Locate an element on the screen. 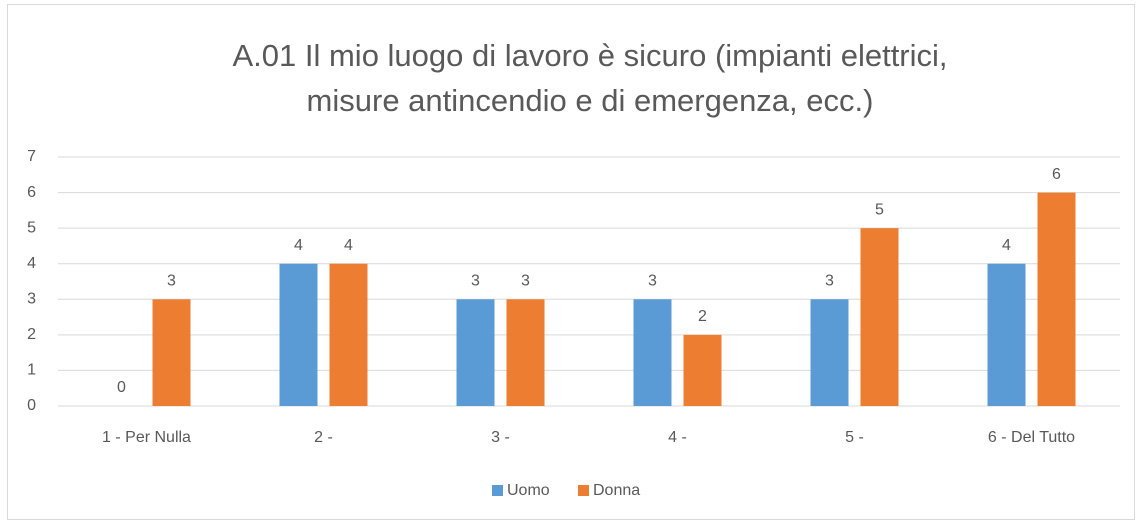 This screenshot has width=1138, height=523. y-tick-label: 0 is located at coordinates (31, 405).